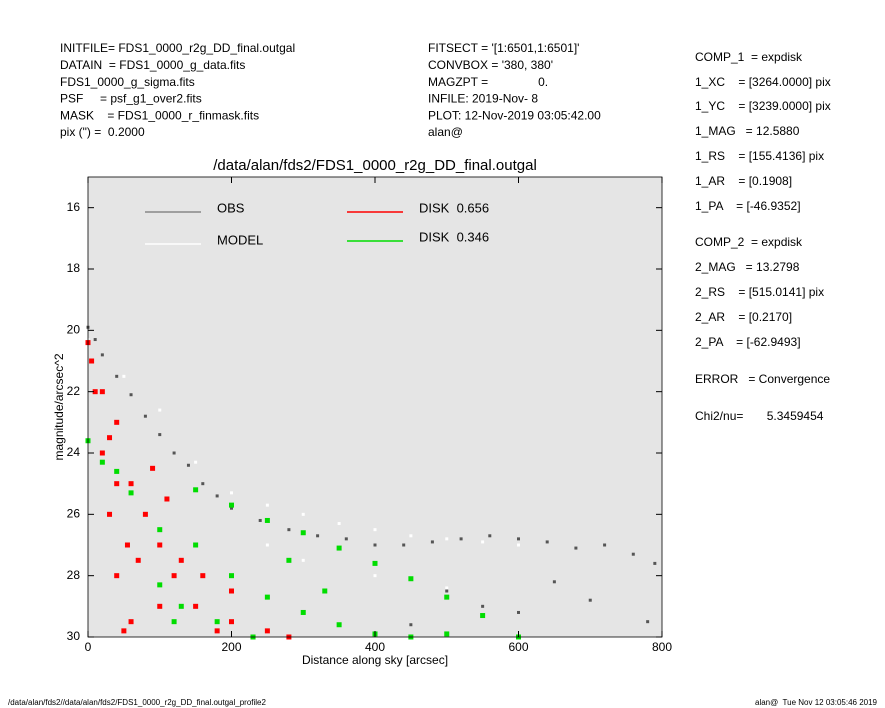 The height and width of the screenshot is (708, 885). I want to click on legend-label: MODEL, so click(240, 239).